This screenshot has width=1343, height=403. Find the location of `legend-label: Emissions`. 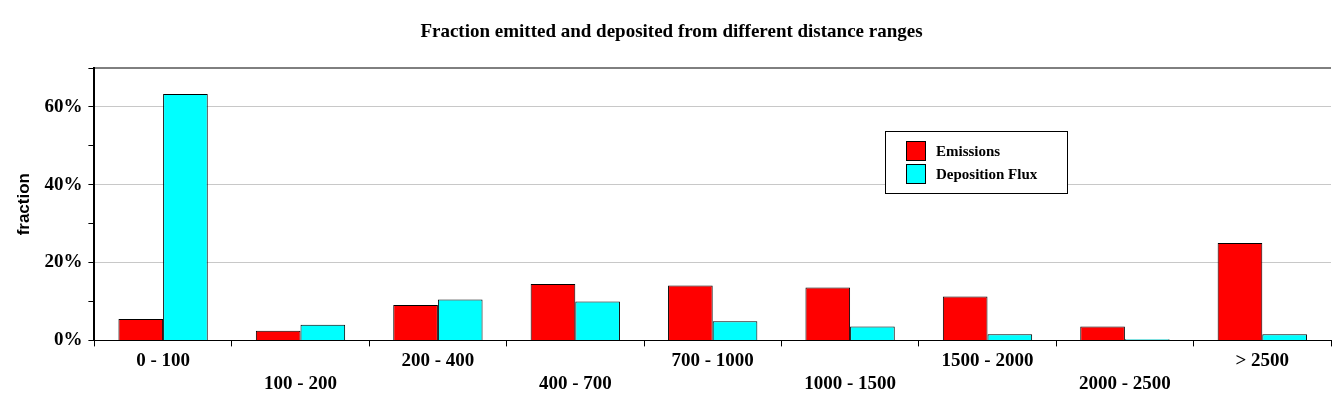

legend-label: Emissions is located at coordinates (968, 151).